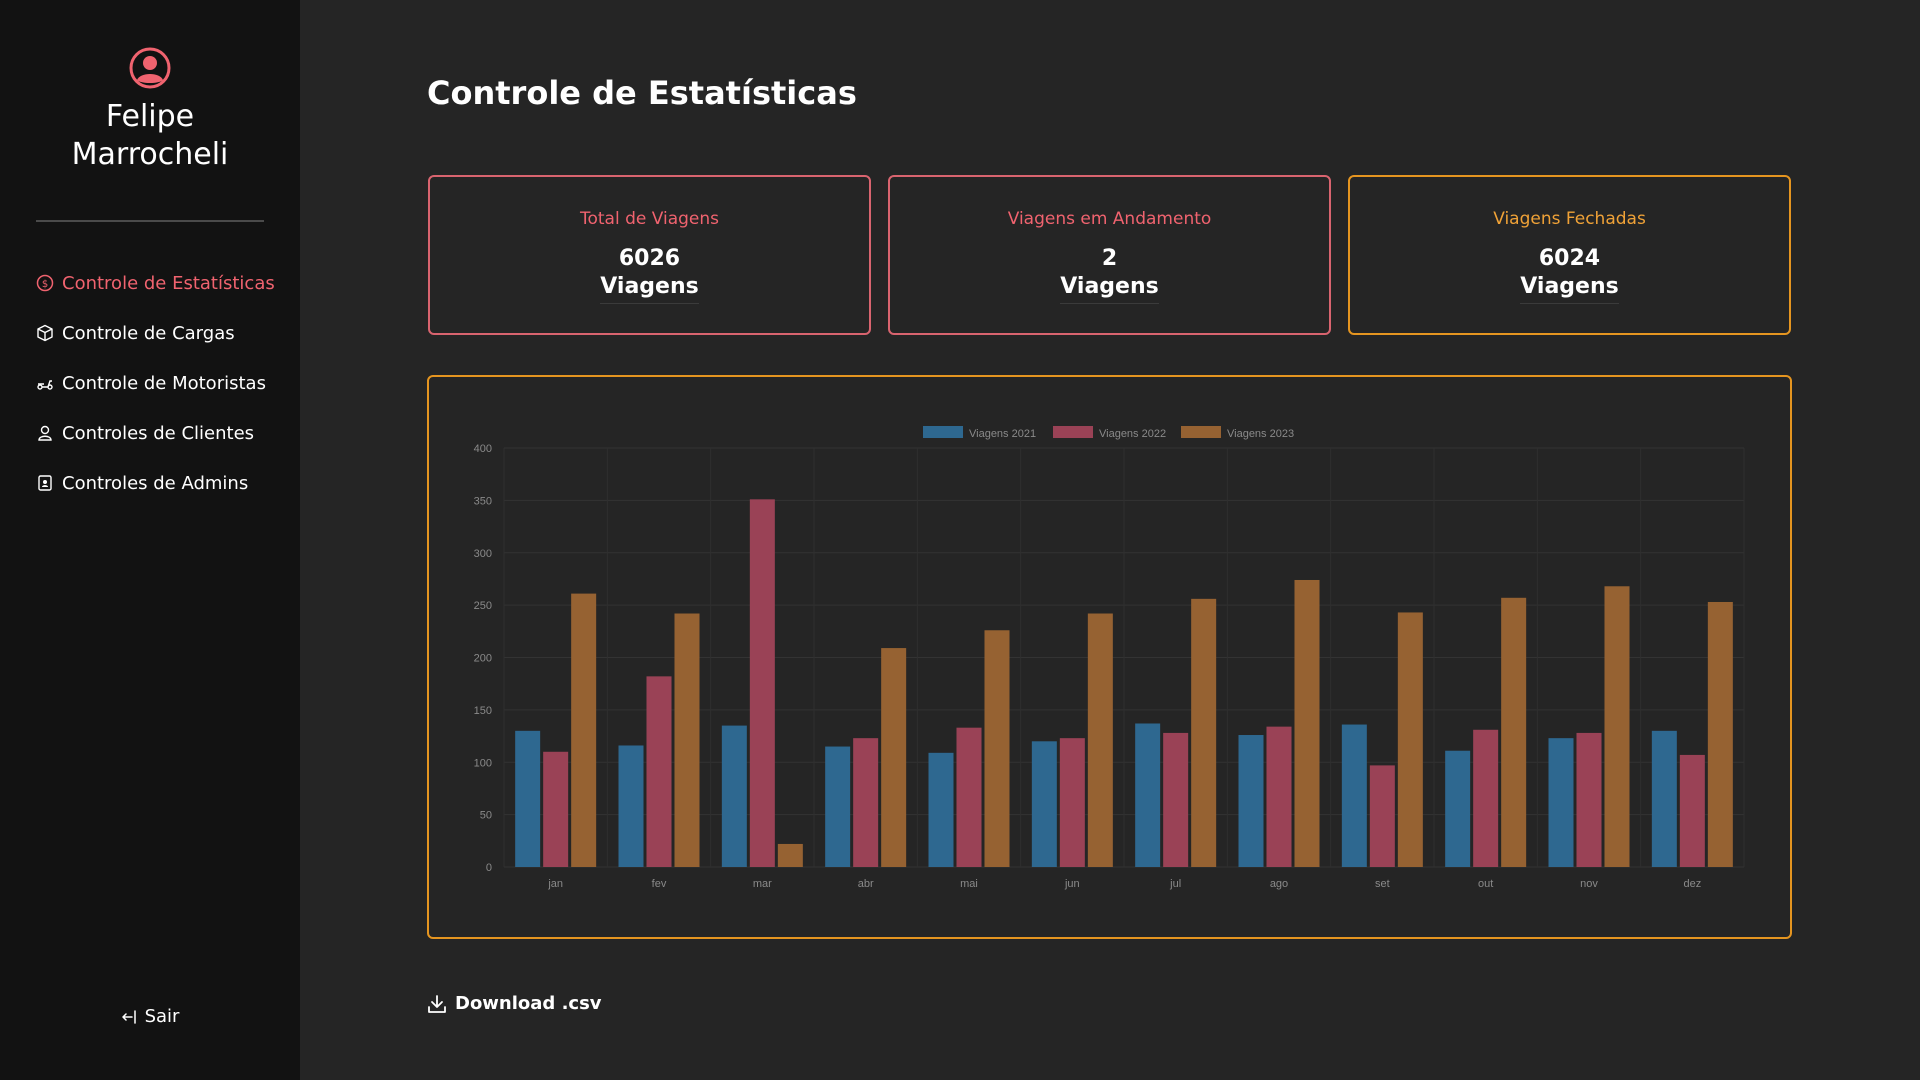 The image size is (1920, 1080). What do you see at coordinates (162, 1016) in the screenshot?
I see `logout-label: Sair` at bounding box center [162, 1016].